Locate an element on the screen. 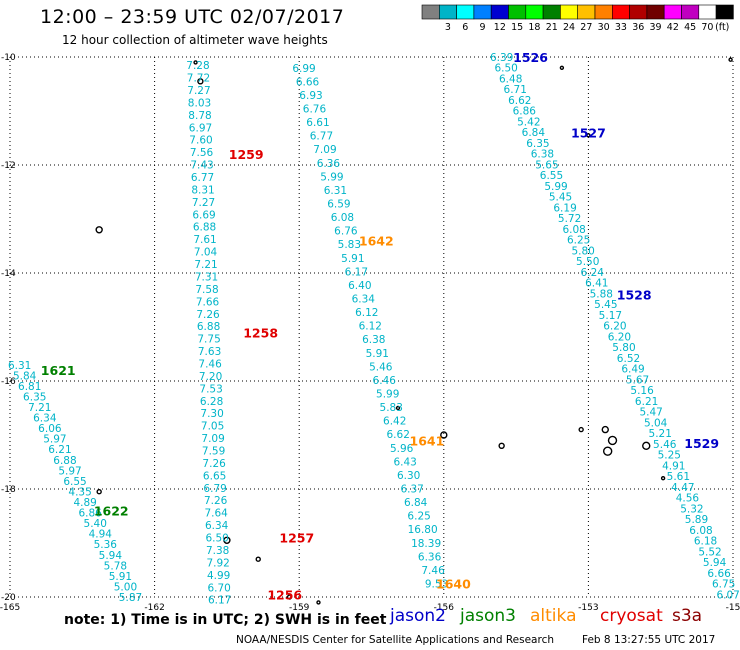  swh-value: 6.25 is located at coordinates (578, 241).